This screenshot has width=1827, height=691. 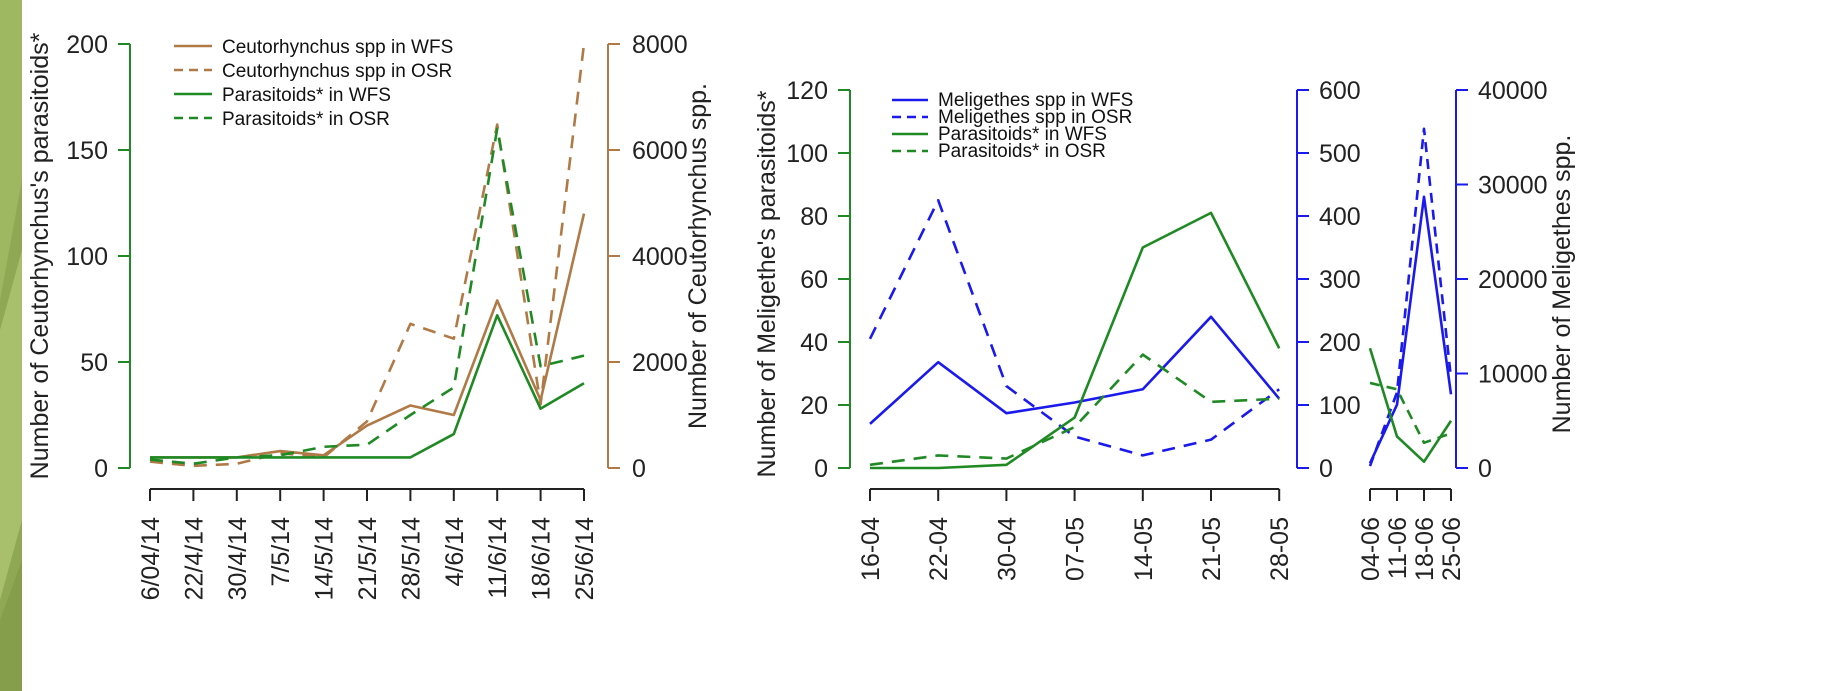 What do you see at coordinates (1425, 549) in the screenshot?
I see `x-axis-tick-label: 18-06` at bounding box center [1425, 549].